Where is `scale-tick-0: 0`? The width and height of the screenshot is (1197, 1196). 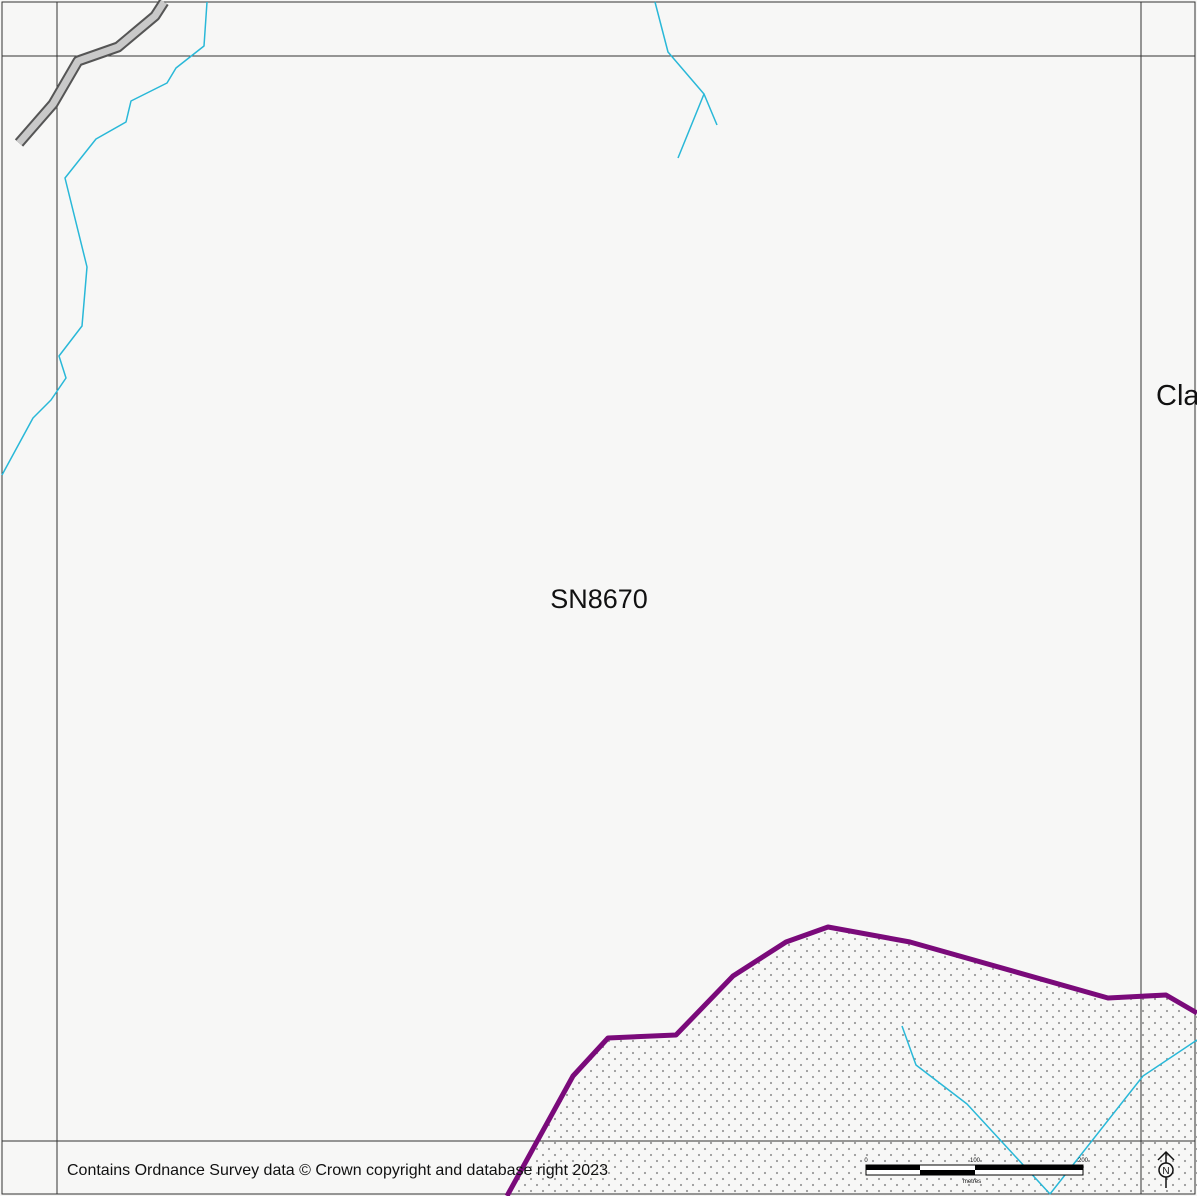 scale-tick-0: 0 is located at coordinates (866, 1161).